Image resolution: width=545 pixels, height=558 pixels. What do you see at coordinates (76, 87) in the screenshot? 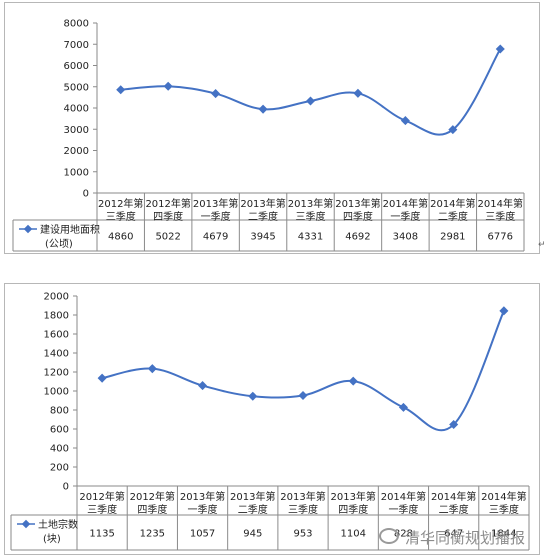
I see `y-tick-label: 5000` at bounding box center [76, 87].